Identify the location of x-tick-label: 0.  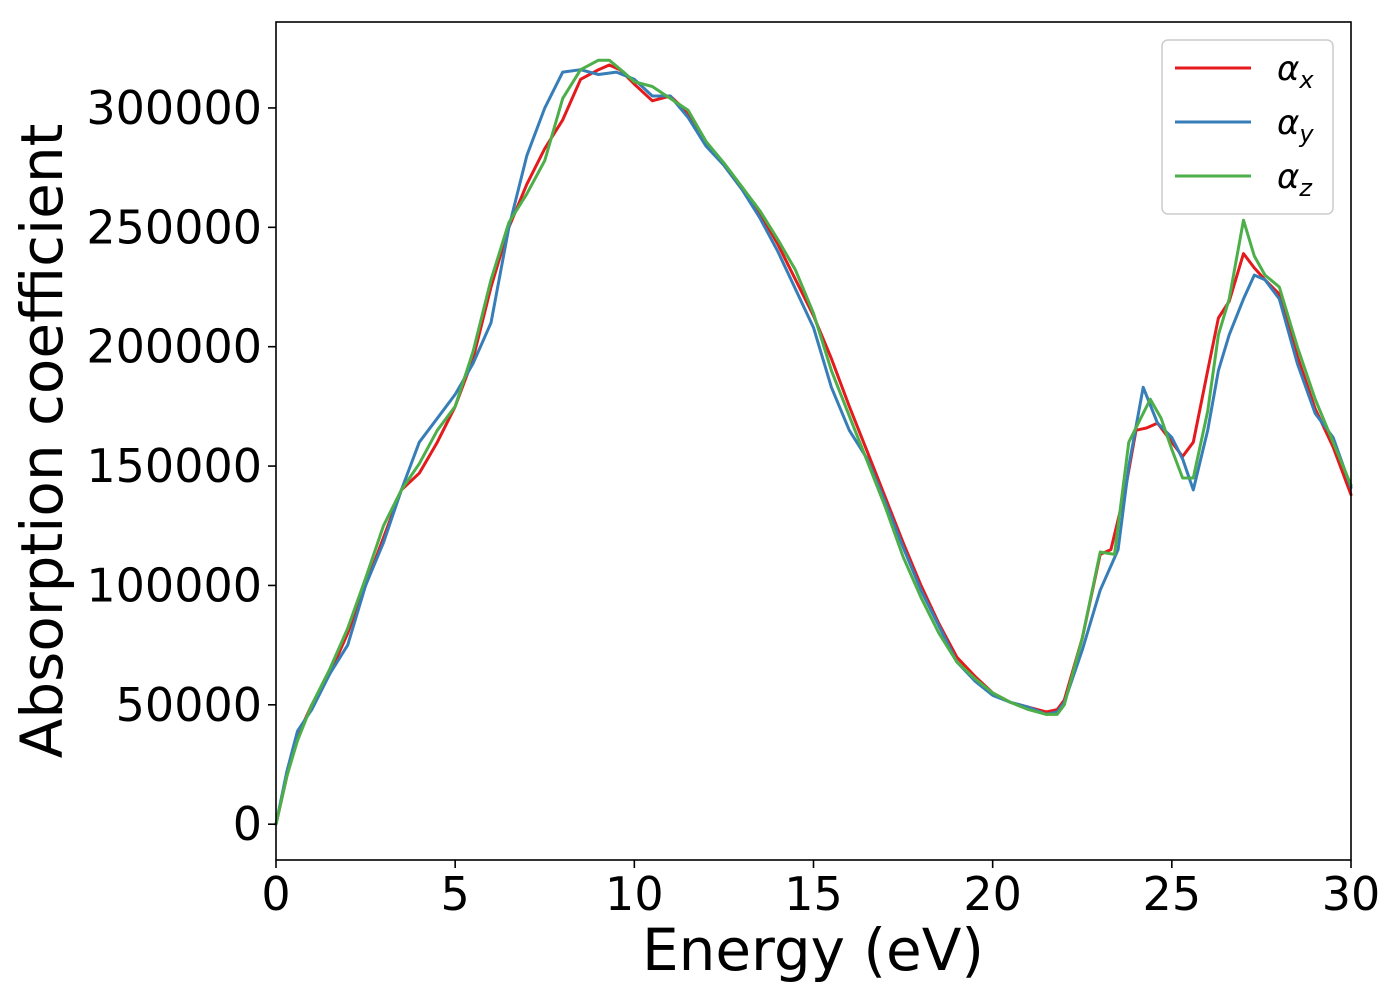
(275, 894).